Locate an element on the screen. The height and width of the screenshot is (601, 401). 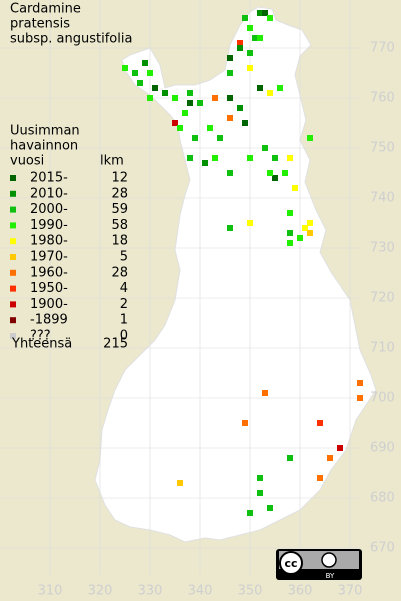
y-tick-label: 730 is located at coordinates (382, 248).